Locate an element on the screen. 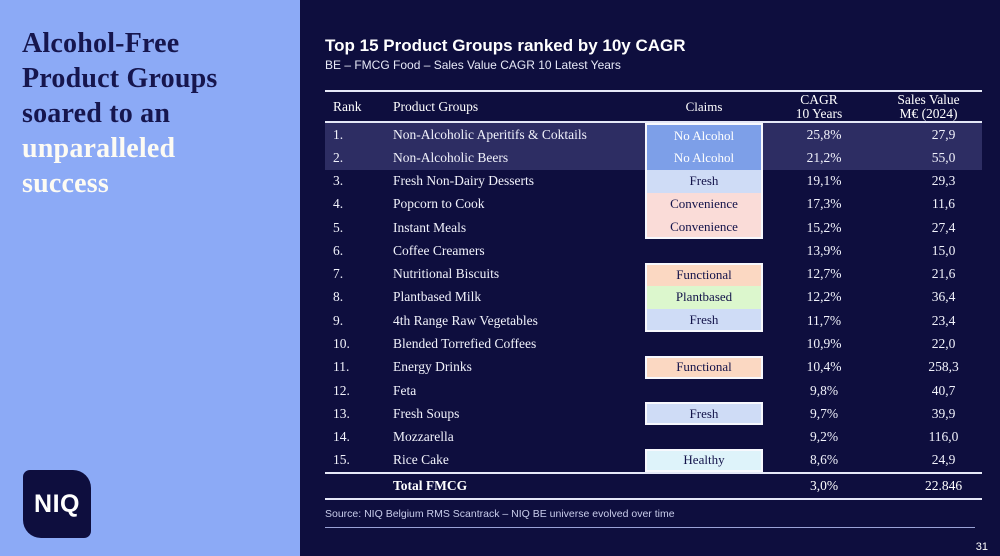 The image size is (1000, 556). cagr-cell: 9,7% is located at coordinates (824, 413).